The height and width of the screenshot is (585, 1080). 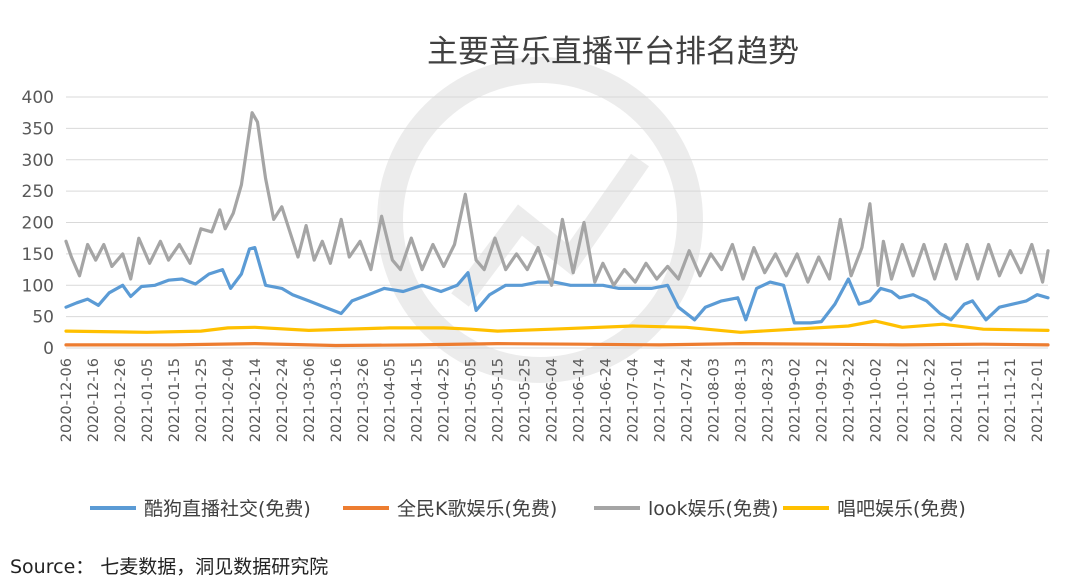 What do you see at coordinates (43, 318) in the screenshot?
I see `y-tick-label: 50` at bounding box center [43, 318].